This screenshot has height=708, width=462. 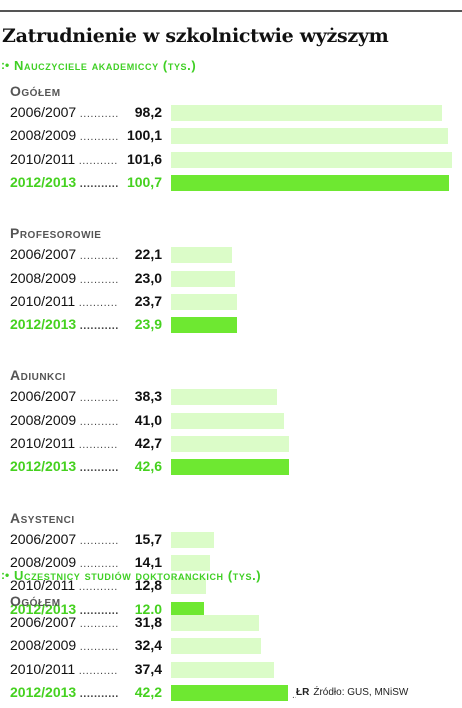 What do you see at coordinates (140, 254) in the screenshot?
I see `row-value: 22,1` at bounding box center [140, 254].